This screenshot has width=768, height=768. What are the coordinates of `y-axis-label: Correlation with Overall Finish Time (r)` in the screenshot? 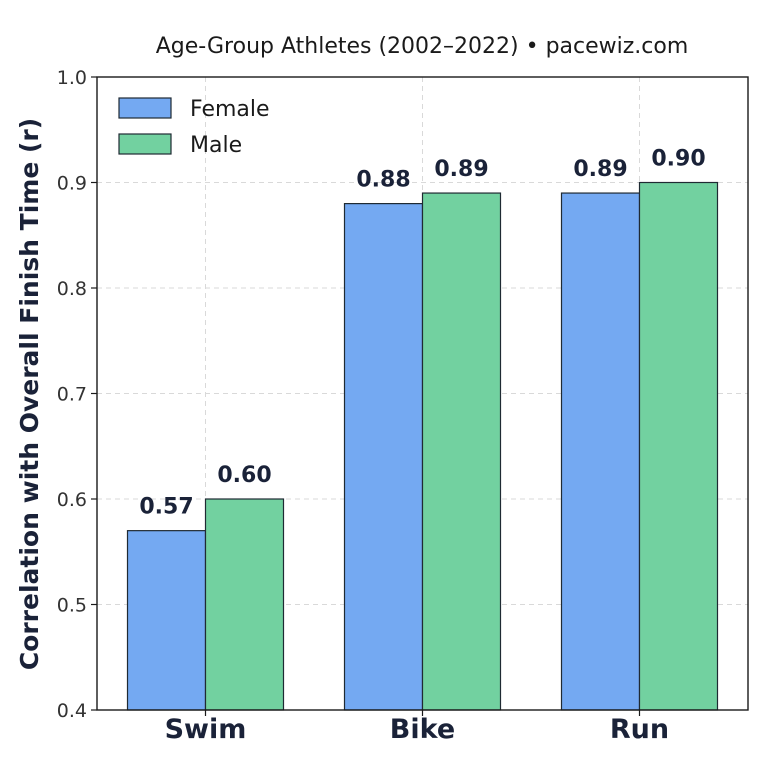 It's located at (29, 394).